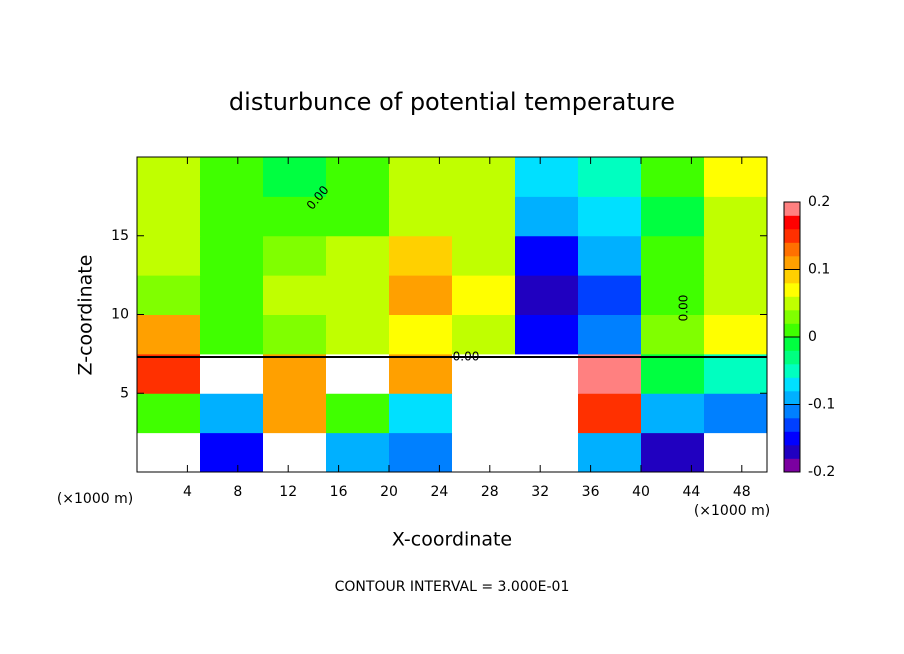  I want to click on chart-title: disturbunce of potential temperature, so click(452, 102).